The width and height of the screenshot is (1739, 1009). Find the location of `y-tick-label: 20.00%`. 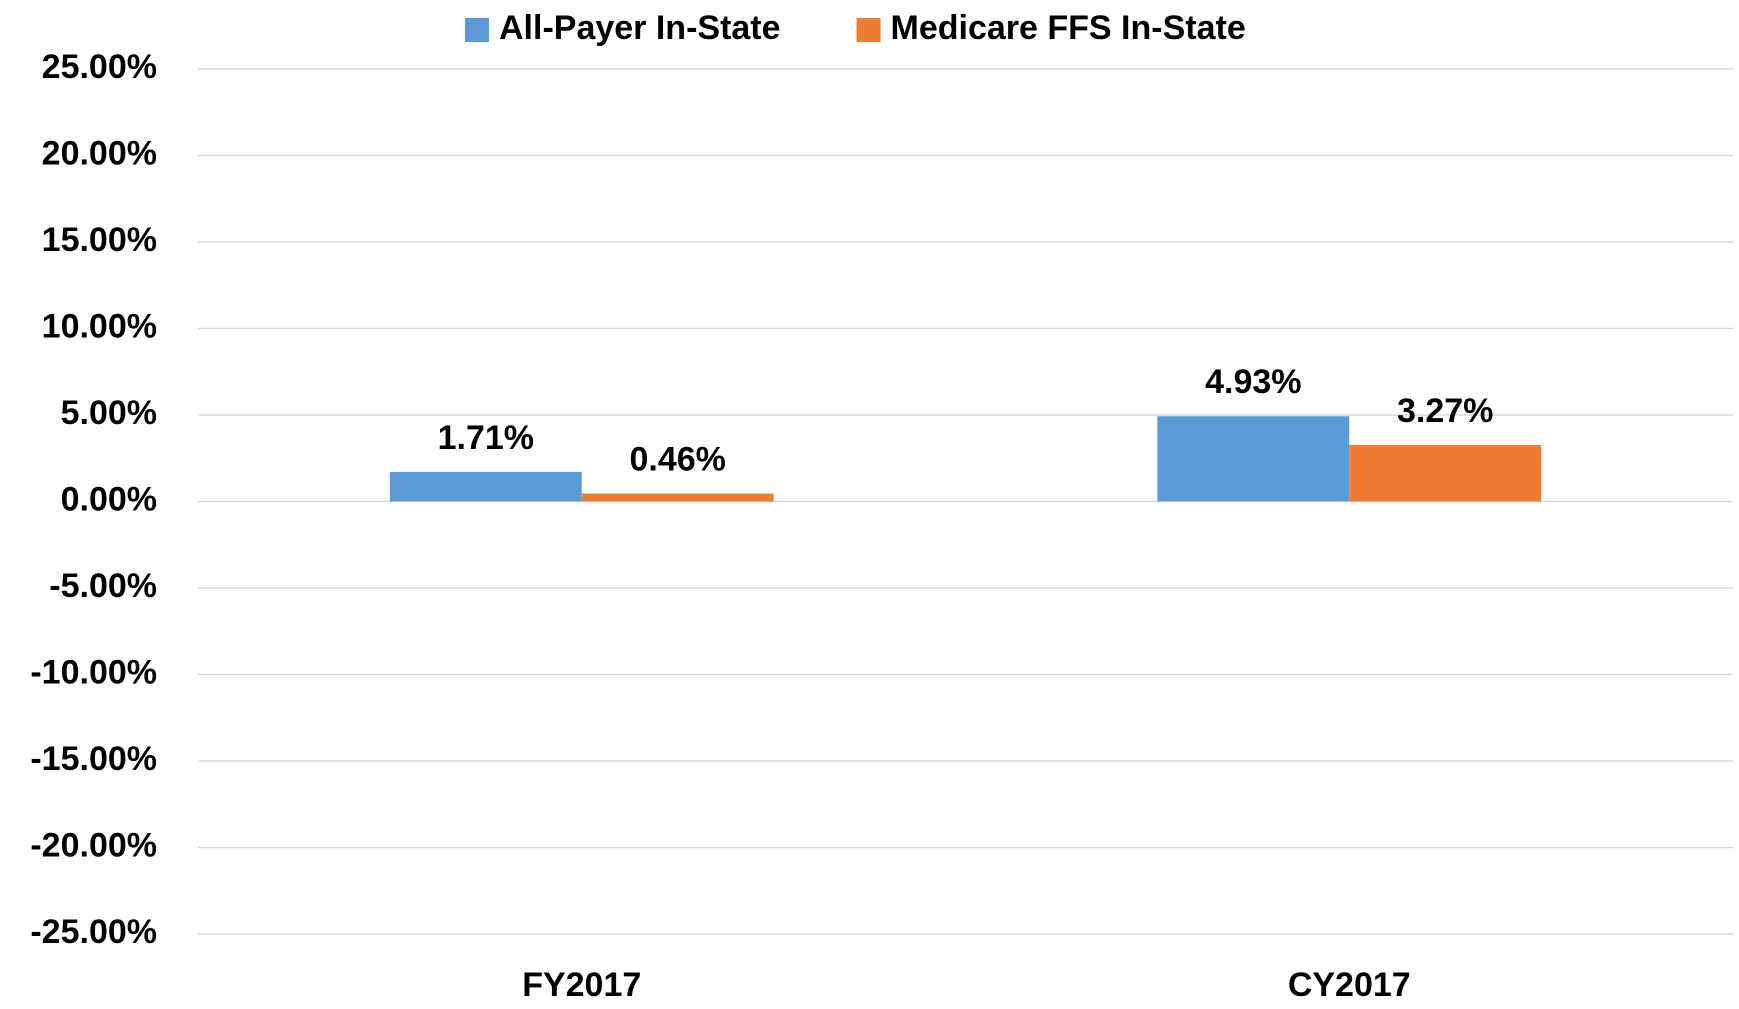

y-tick-label: 20.00% is located at coordinates (99, 153).